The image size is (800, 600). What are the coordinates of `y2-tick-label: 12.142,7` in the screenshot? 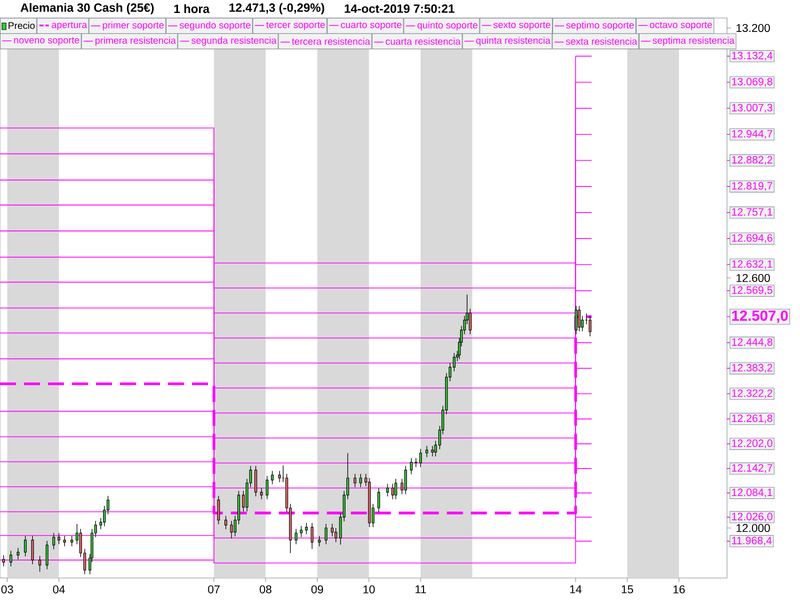 It's located at (752, 468).